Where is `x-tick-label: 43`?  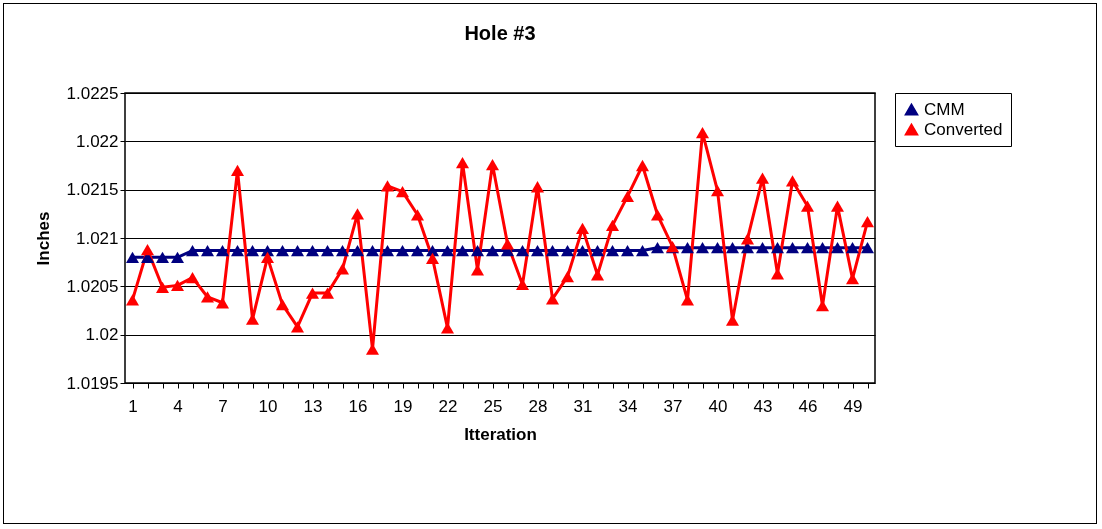 x-tick-label: 43 is located at coordinates (763, 406).